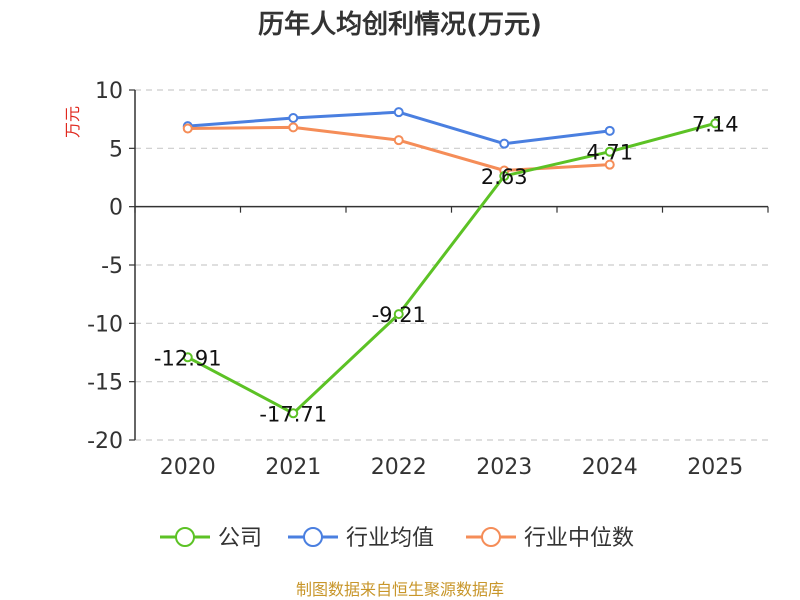 The height and width of the screenshot is (600, 800). I want to click on x-tick-label: 2025, so click(715, 467).